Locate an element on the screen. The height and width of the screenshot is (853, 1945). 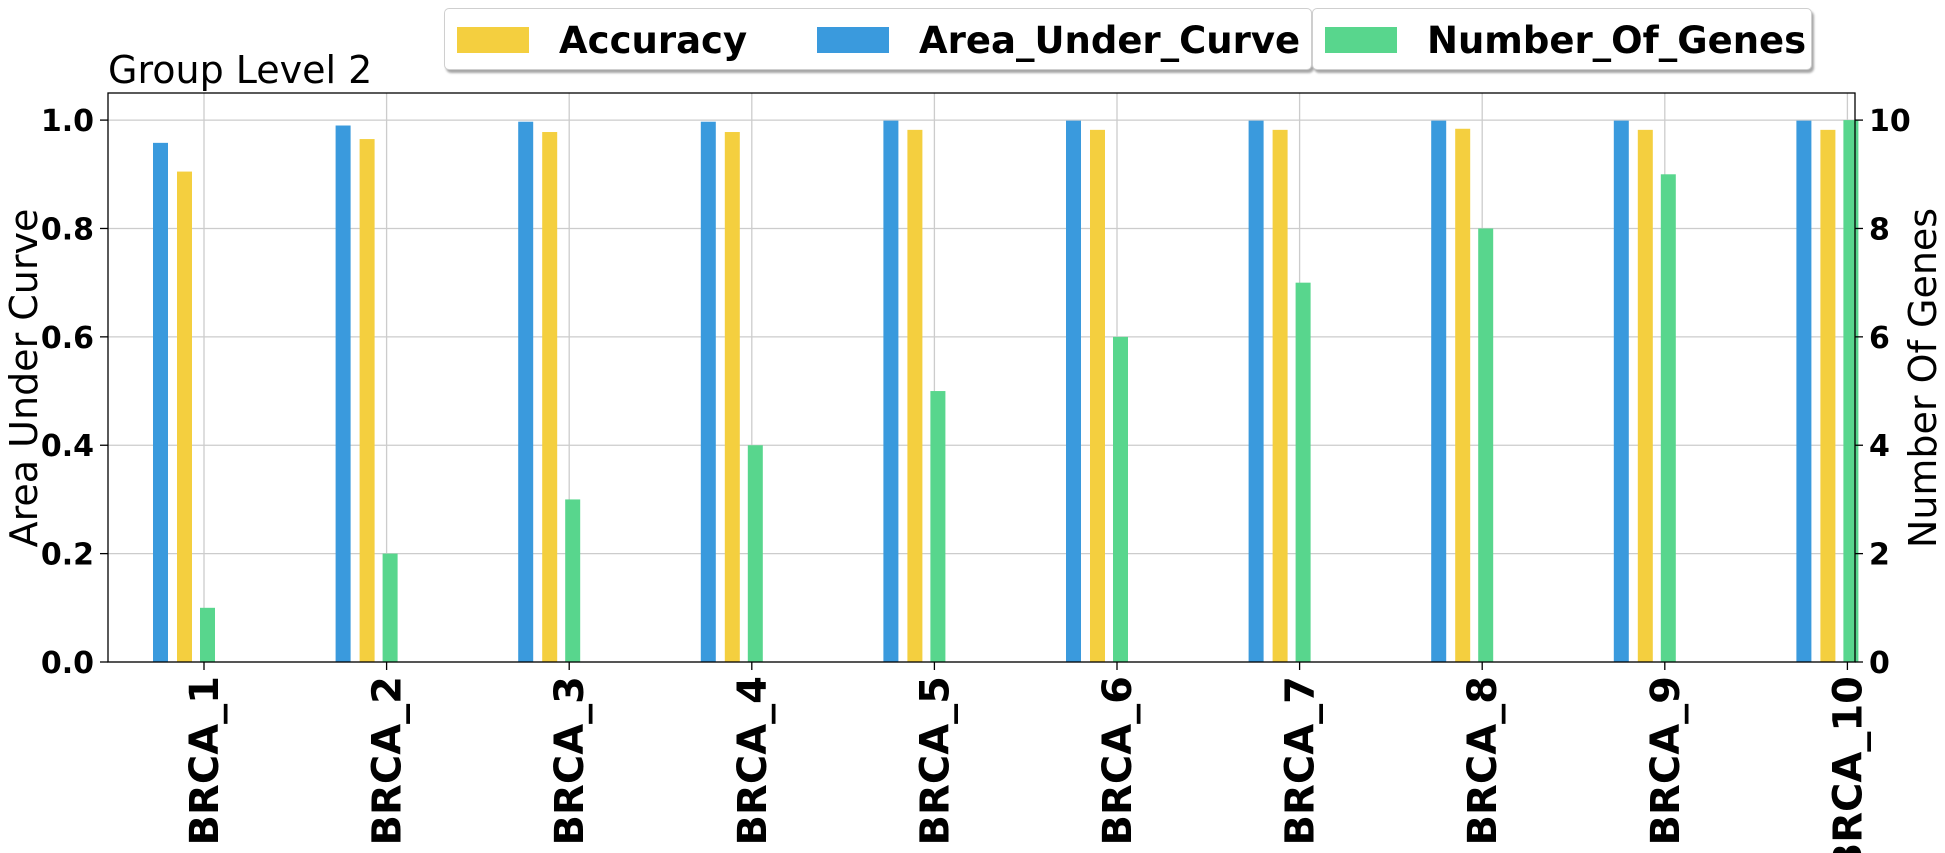
x-tick-label: BRCA_10 is located at coordinates (1848, 764).